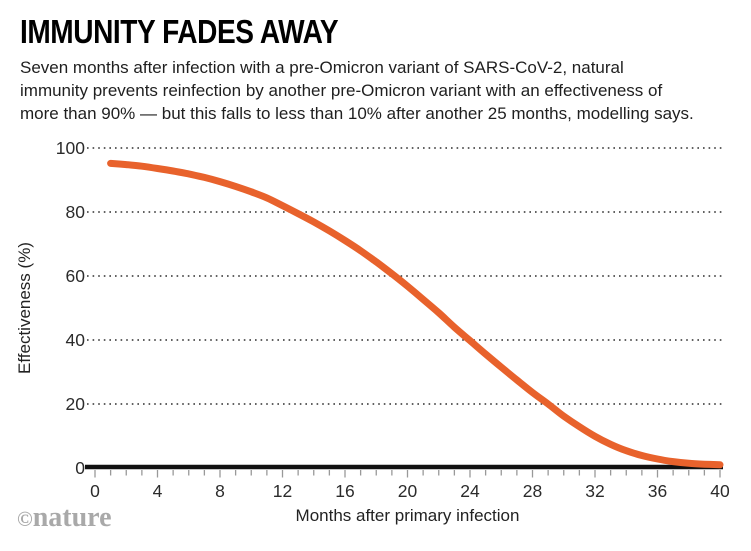 The image size is (751, 551). I want to click on y-tick-label-80: 80, so click(76, 212).